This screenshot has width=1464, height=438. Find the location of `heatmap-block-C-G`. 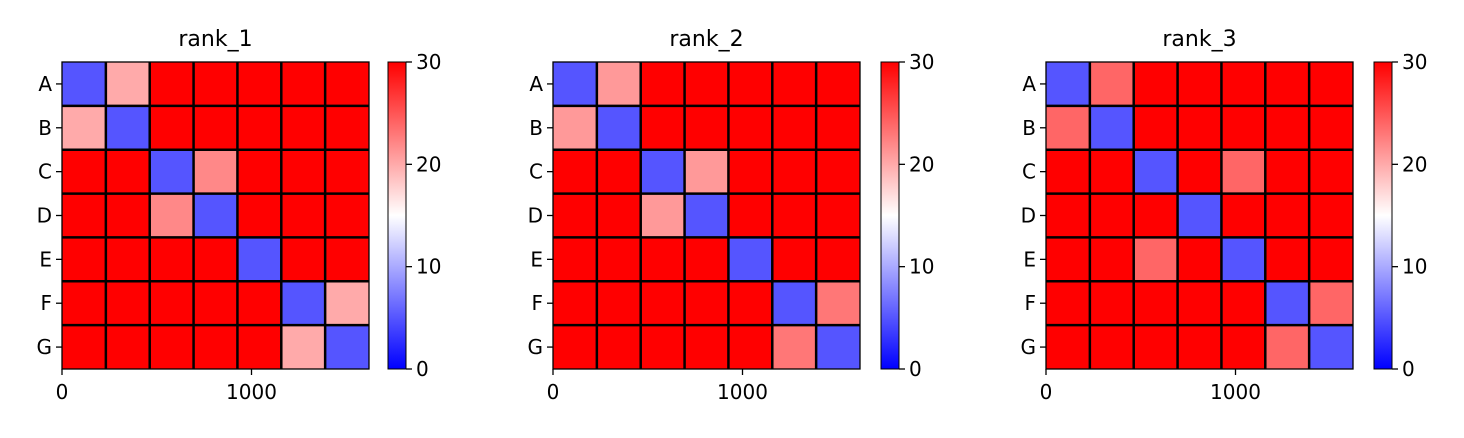

heatmap-block-C-G is located at coordinates (347, 171).